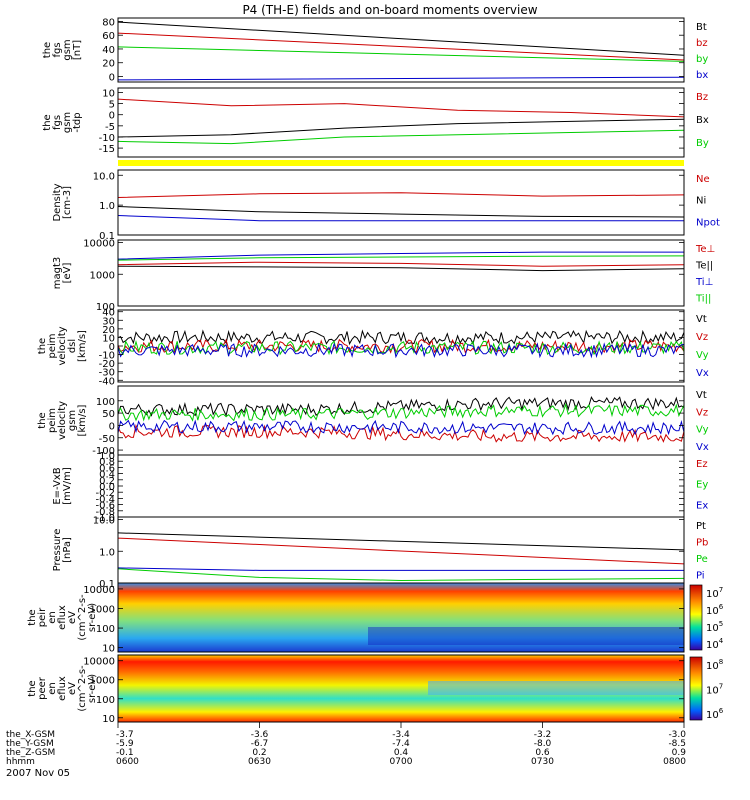  I want to click on footer-value: -7.4, so click(401, 744).